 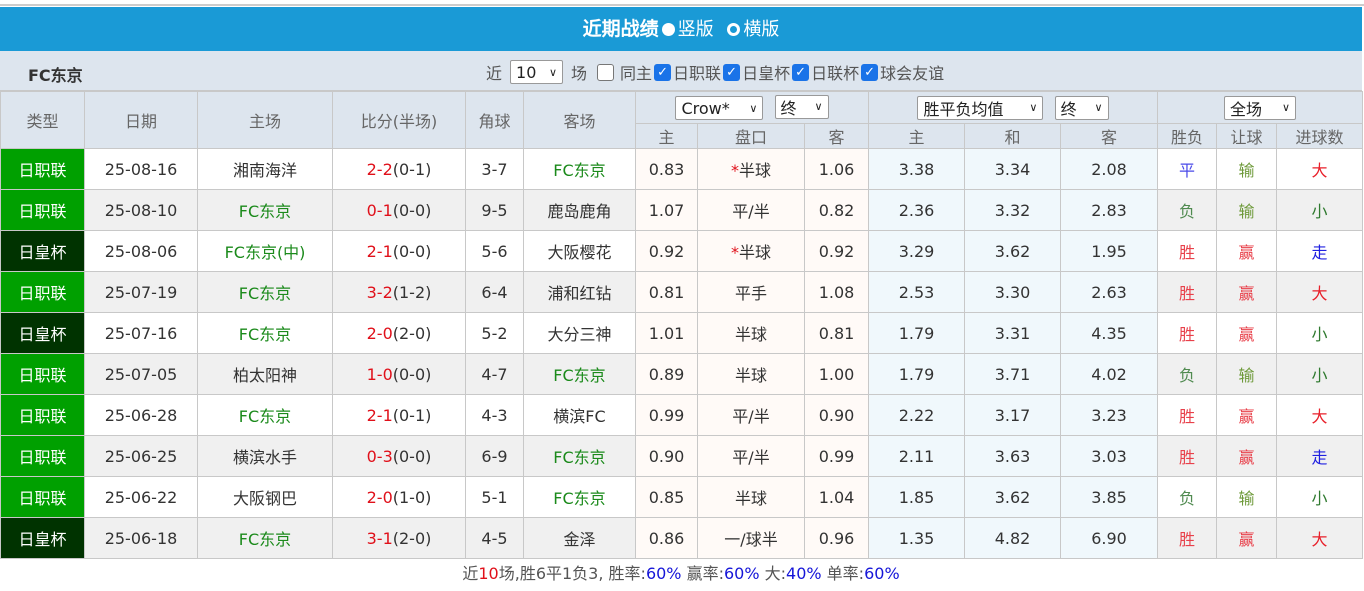 What do you see at coordinates (488, 573) in the screenshot?
I see `summary-count: 10` at bounding box center [488, 573].